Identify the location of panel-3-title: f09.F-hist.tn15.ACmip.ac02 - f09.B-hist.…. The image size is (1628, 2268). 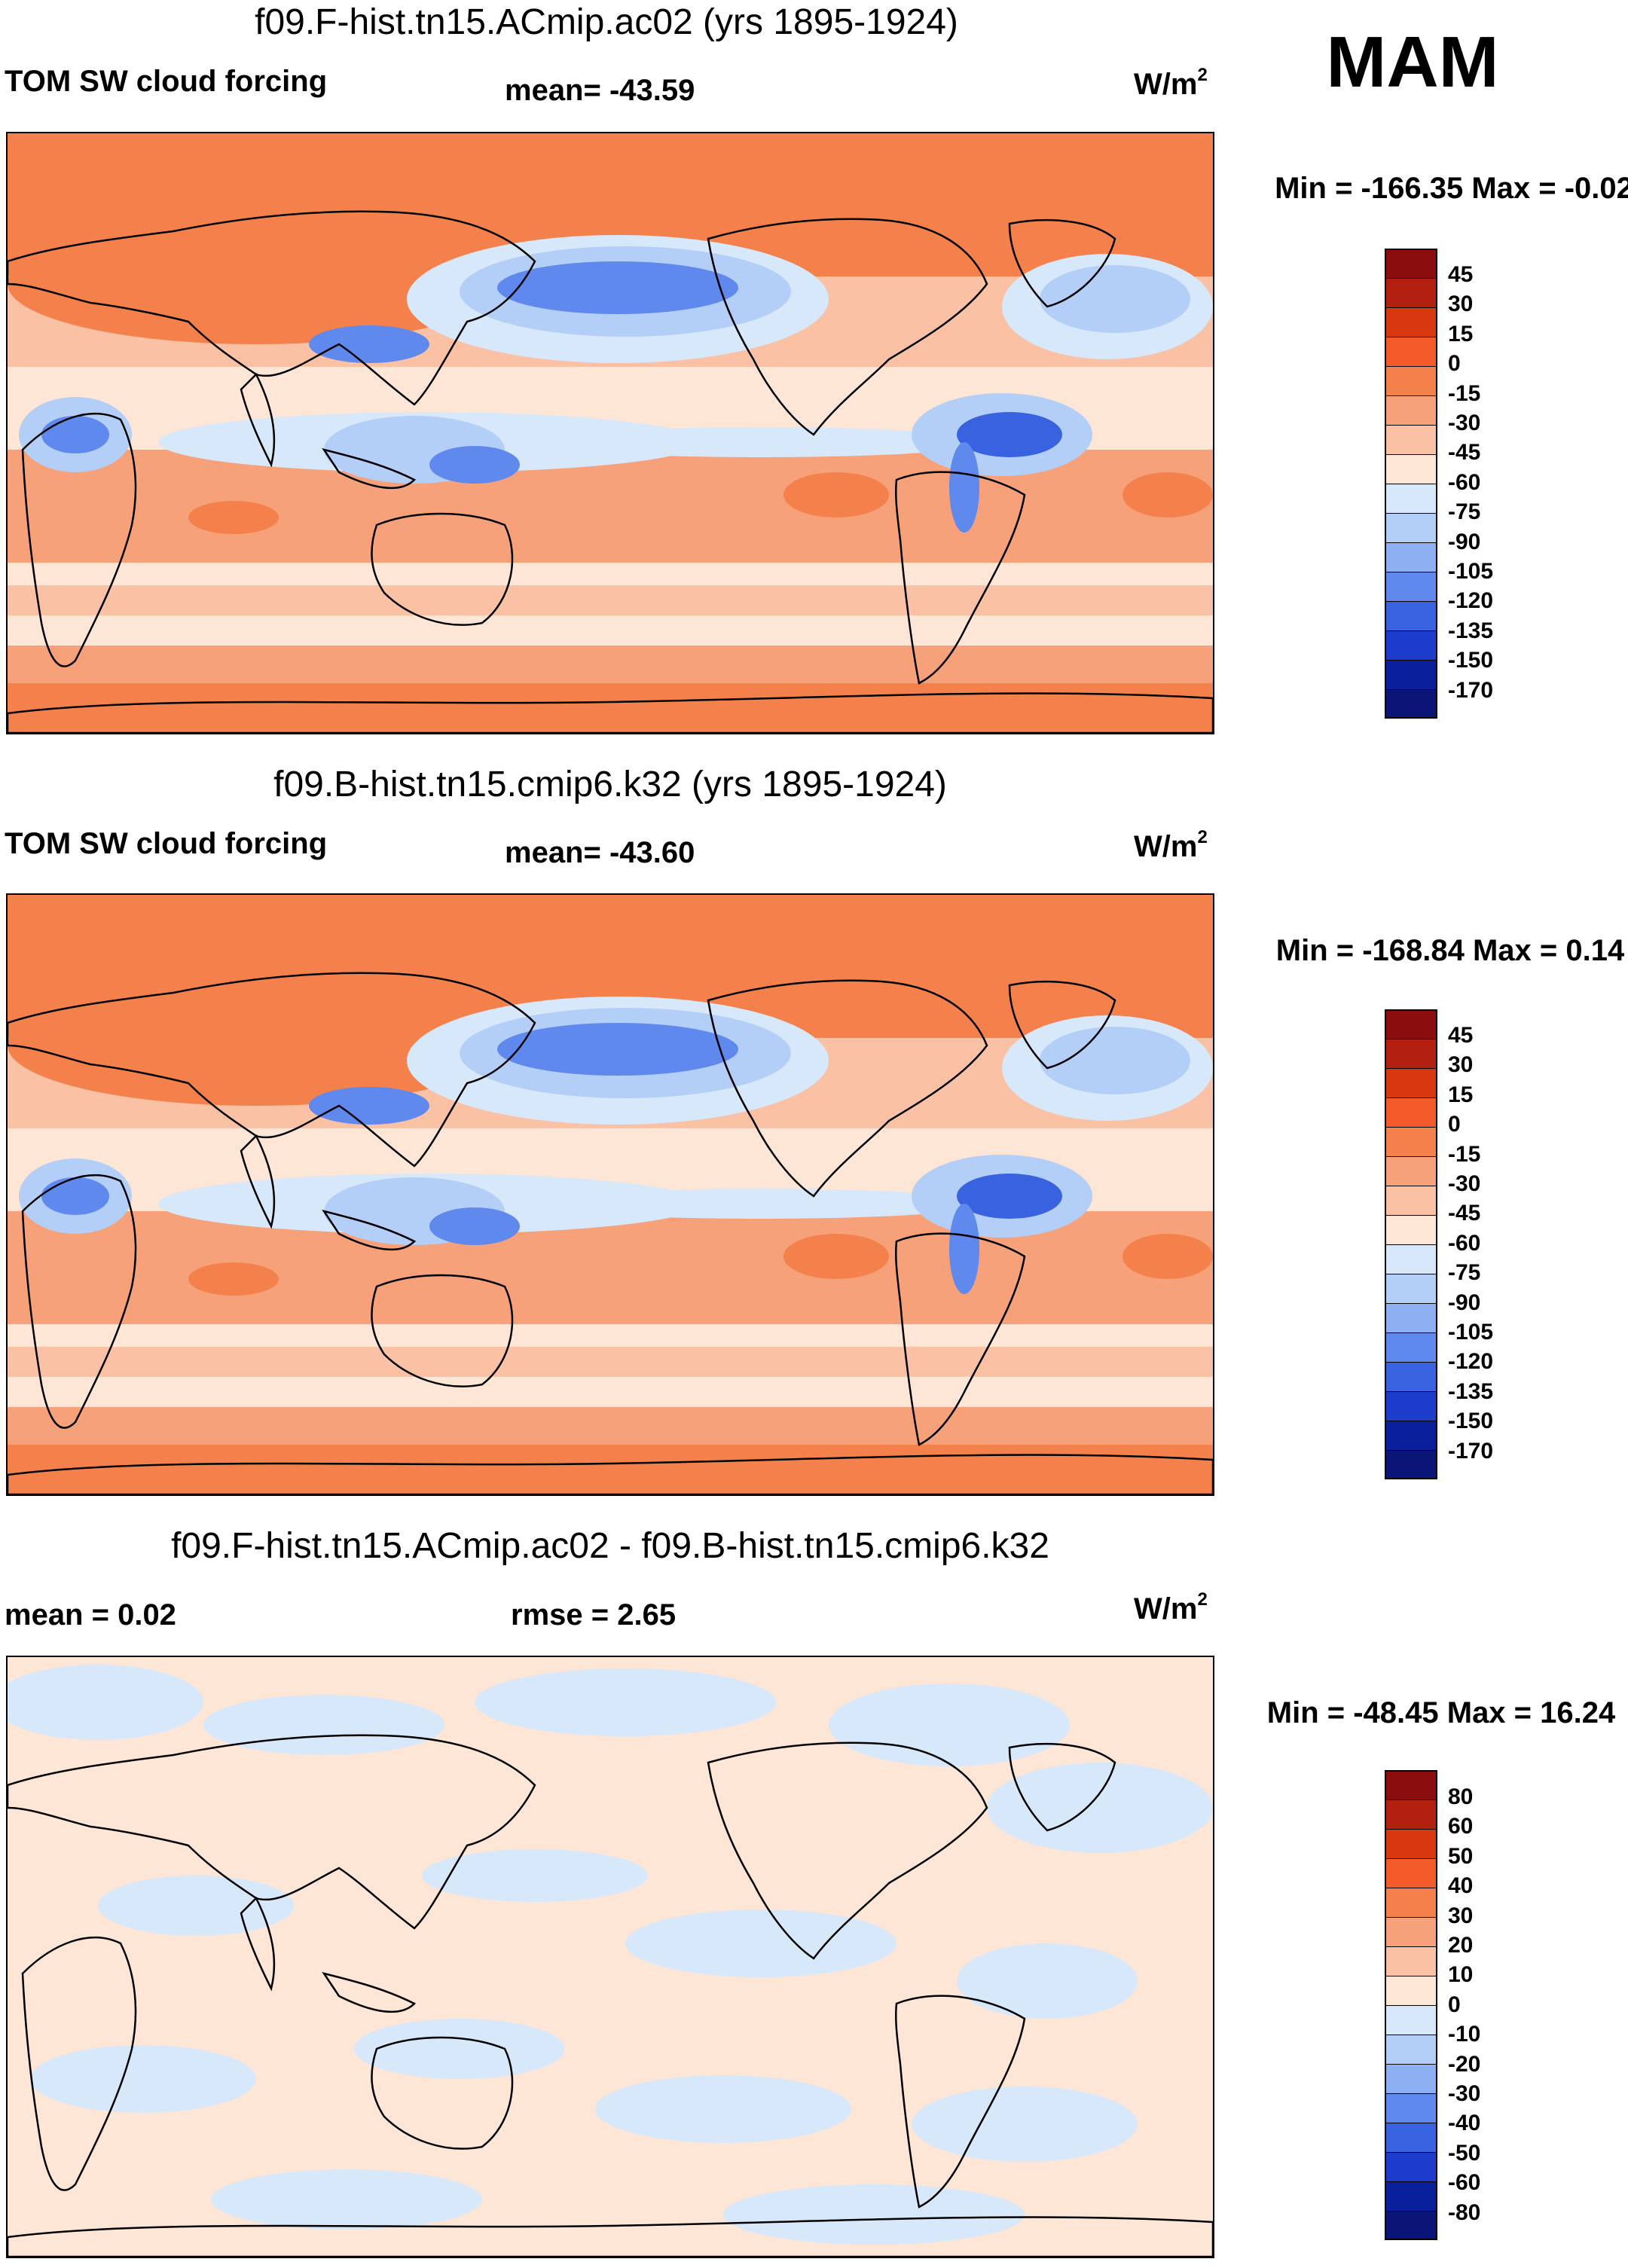
(610, 1546).